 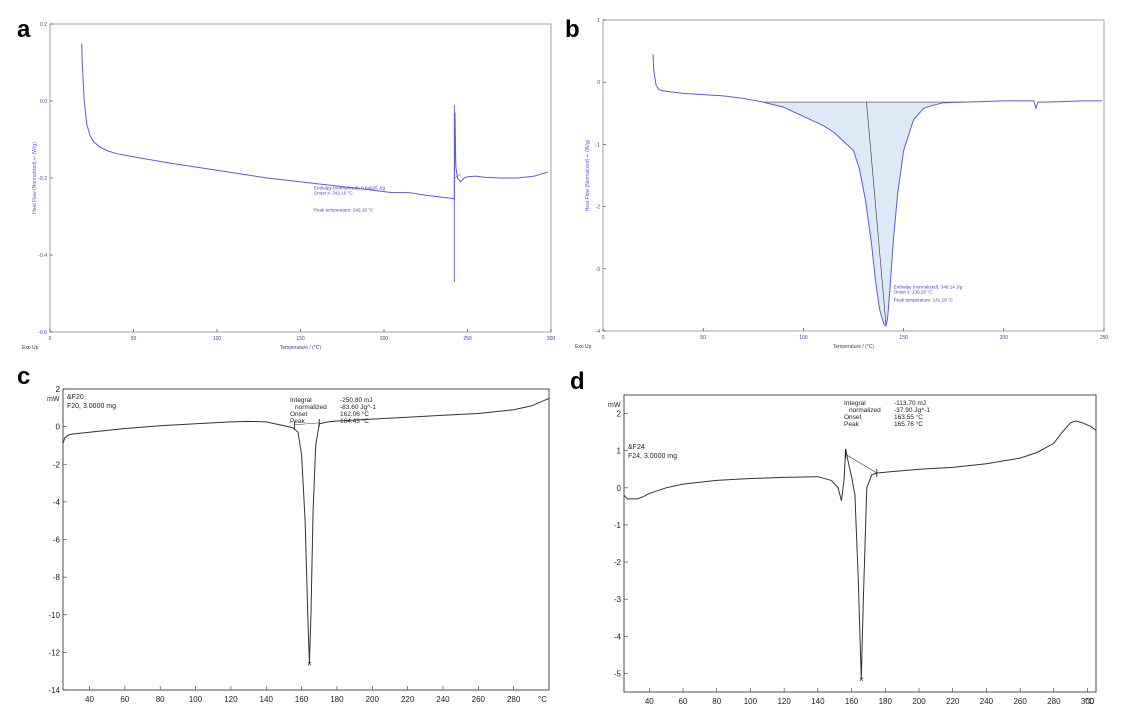 I want to click on panel-letter: c, so click(x=23, y=376).